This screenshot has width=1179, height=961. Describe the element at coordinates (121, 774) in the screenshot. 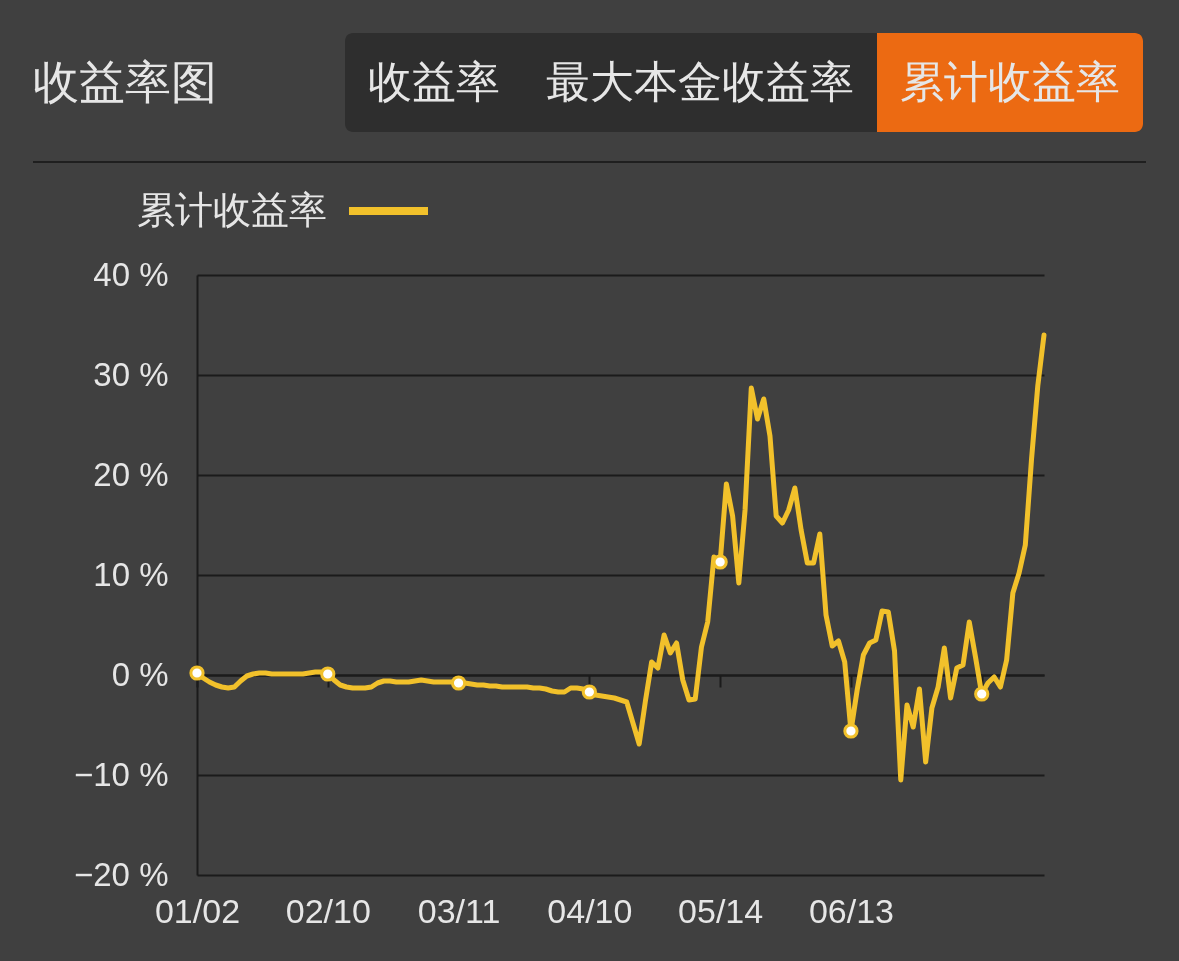

I see `y-tick-label: −10 %` at that location.